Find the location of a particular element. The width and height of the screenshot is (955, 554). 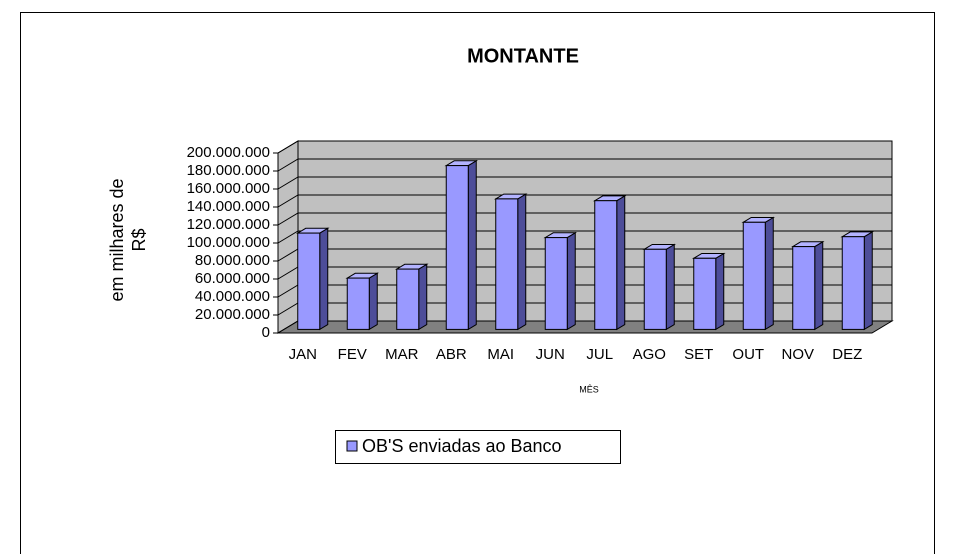

legend-label: OB'S enviadas ao Banco is located at coordinates (462, 446).